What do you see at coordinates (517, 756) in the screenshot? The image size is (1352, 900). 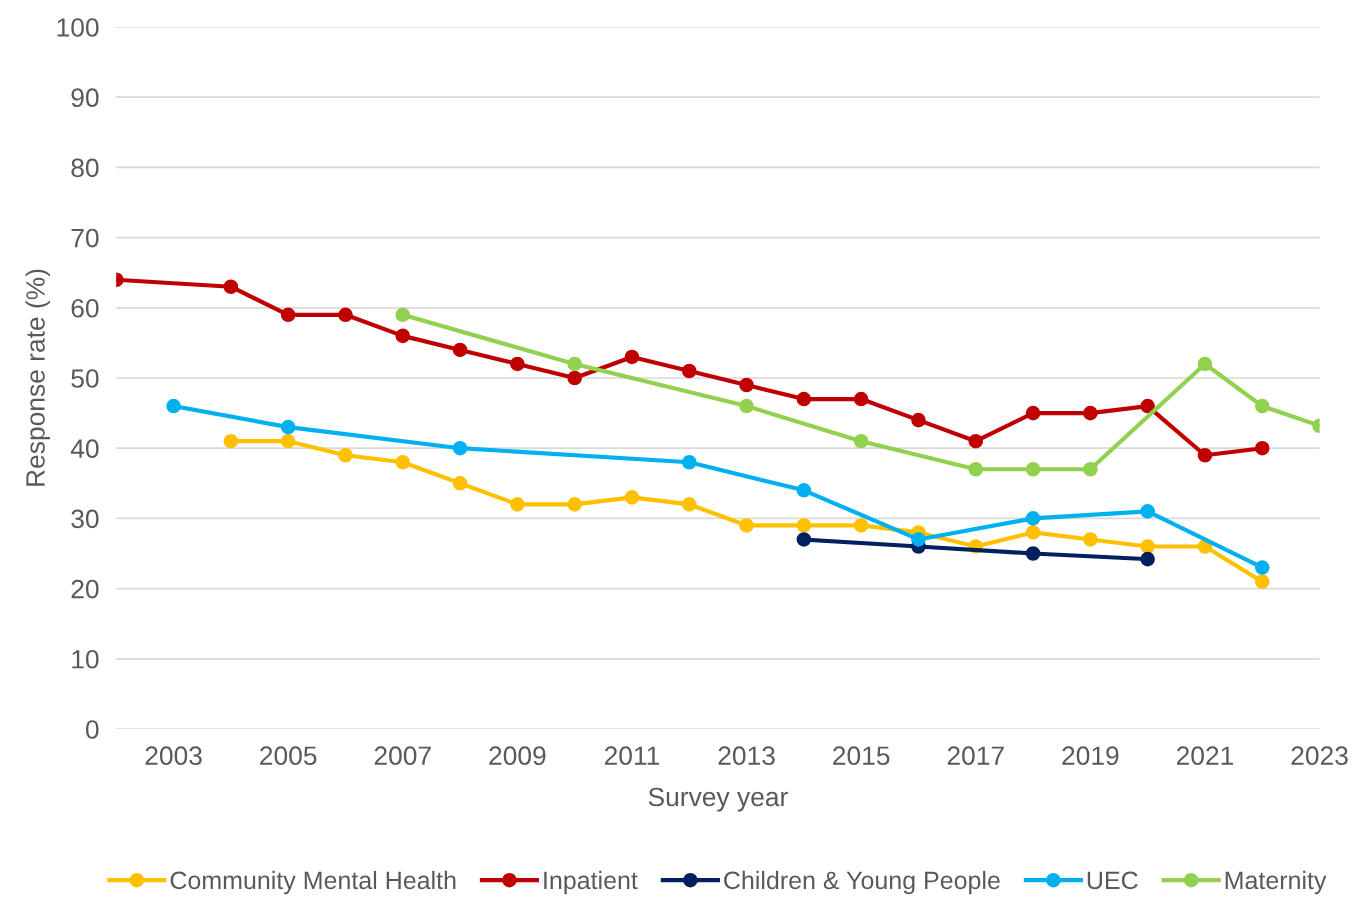 I see `x-tick-label: 2009` at bounding box center [517, 756].